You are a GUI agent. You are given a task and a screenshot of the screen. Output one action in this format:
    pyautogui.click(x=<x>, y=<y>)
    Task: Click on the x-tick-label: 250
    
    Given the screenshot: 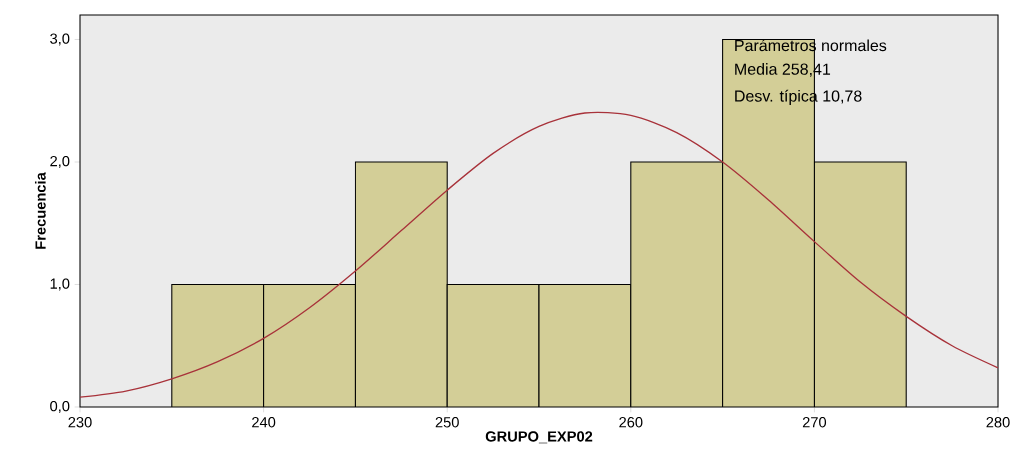 What is the action you would take?
    pyautogui.click(x=447, y=422)
    